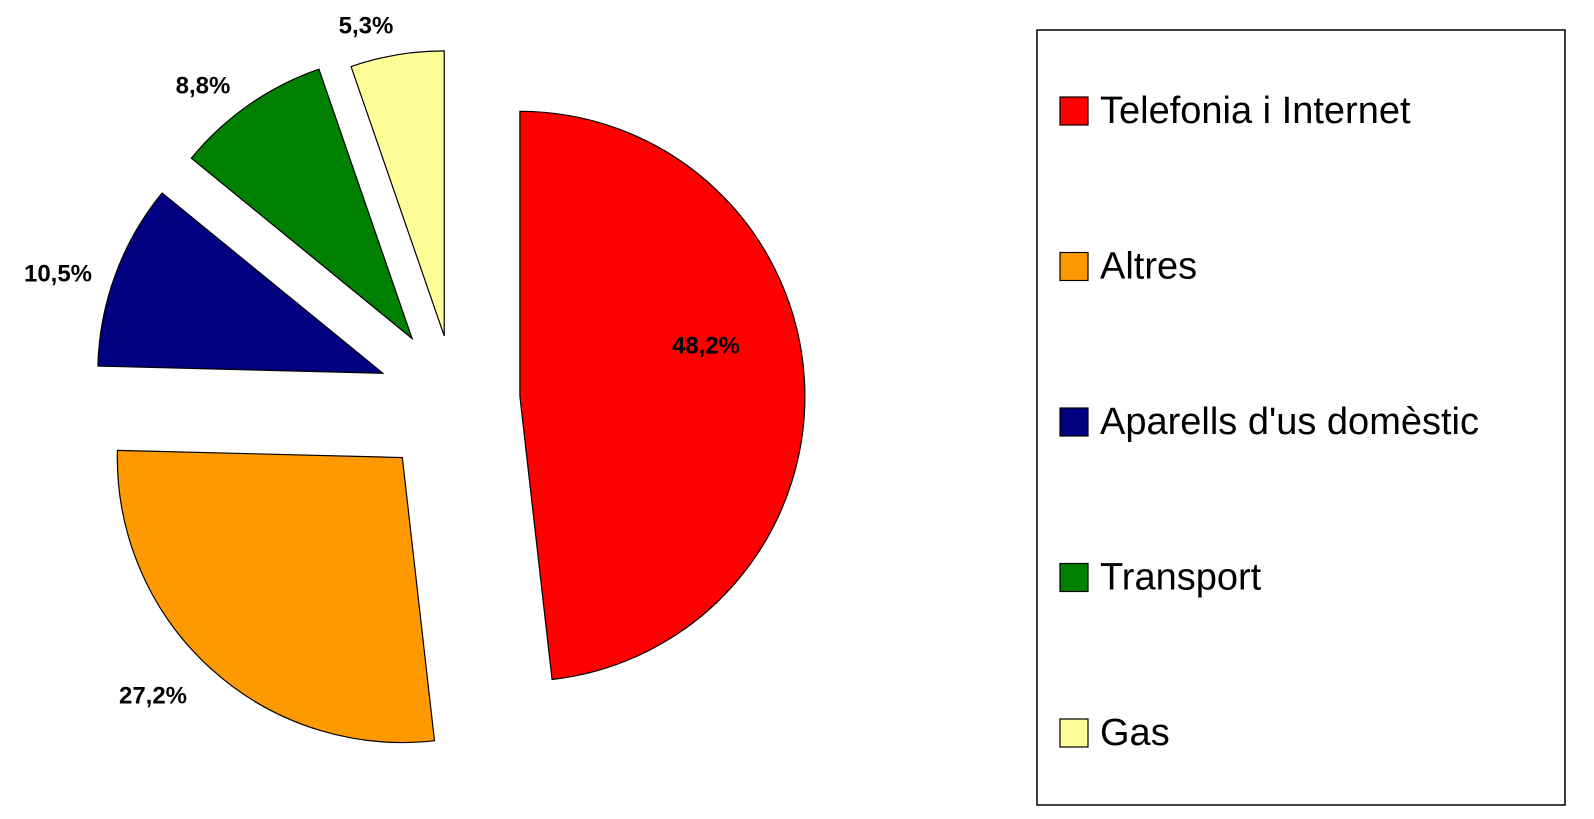 This screenshot has width=1594, height=819. Describe the element at coordinates (58, 273) in the screenshot. I see `data-label: 10,5%` at that location.